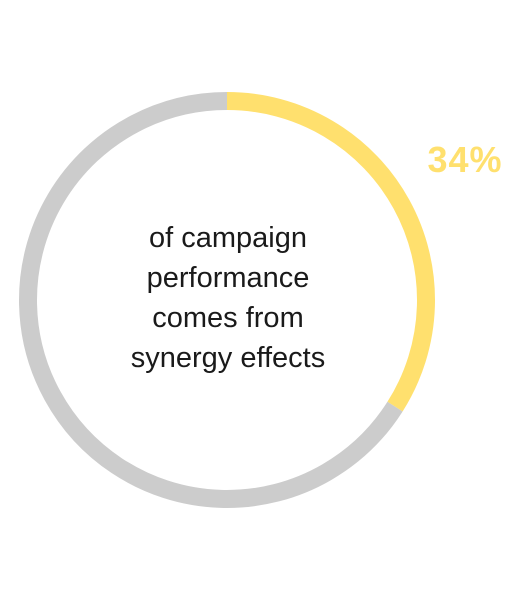 Image resolution: width=530 pixels, height=600 pixels. What do you see at coordinates (228, 358) in the screenshot?
I see `caption-line: synergy effects` at bounding box center [228, 358].